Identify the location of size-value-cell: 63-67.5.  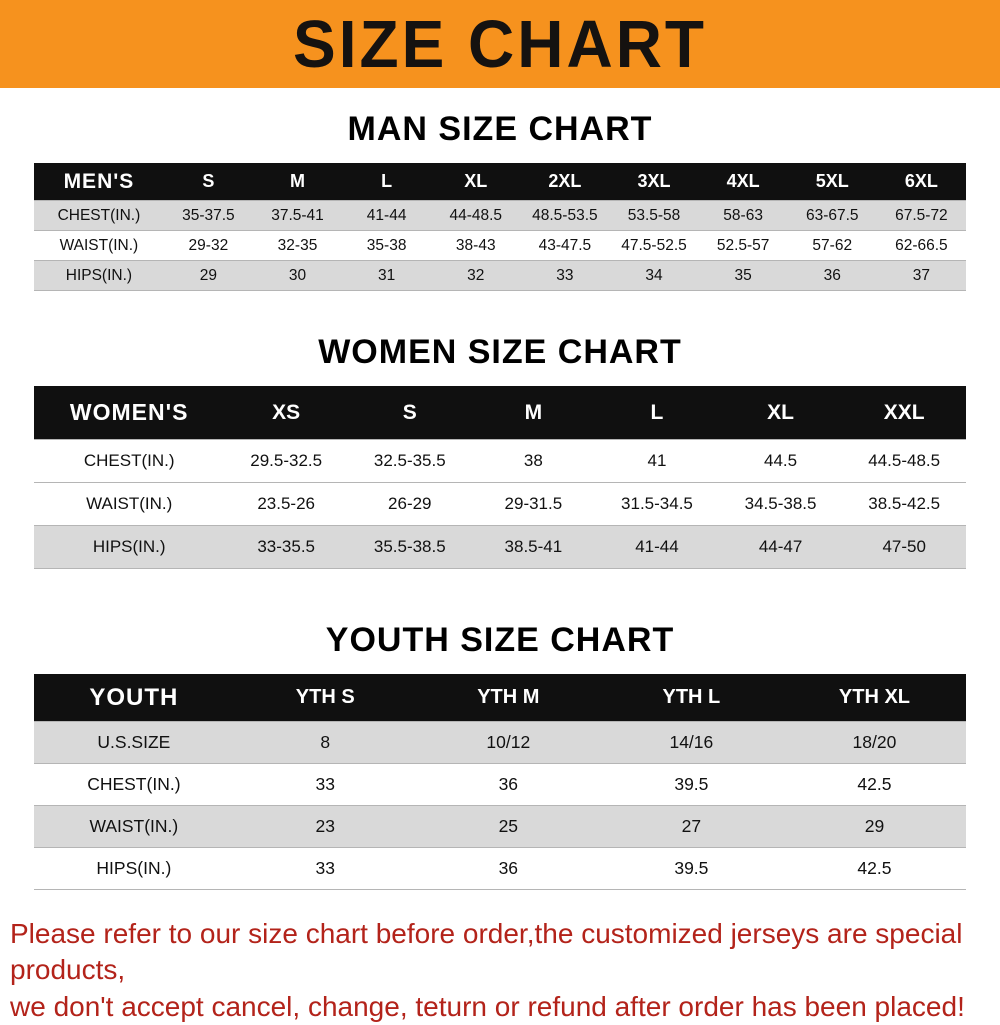
(832, 215).